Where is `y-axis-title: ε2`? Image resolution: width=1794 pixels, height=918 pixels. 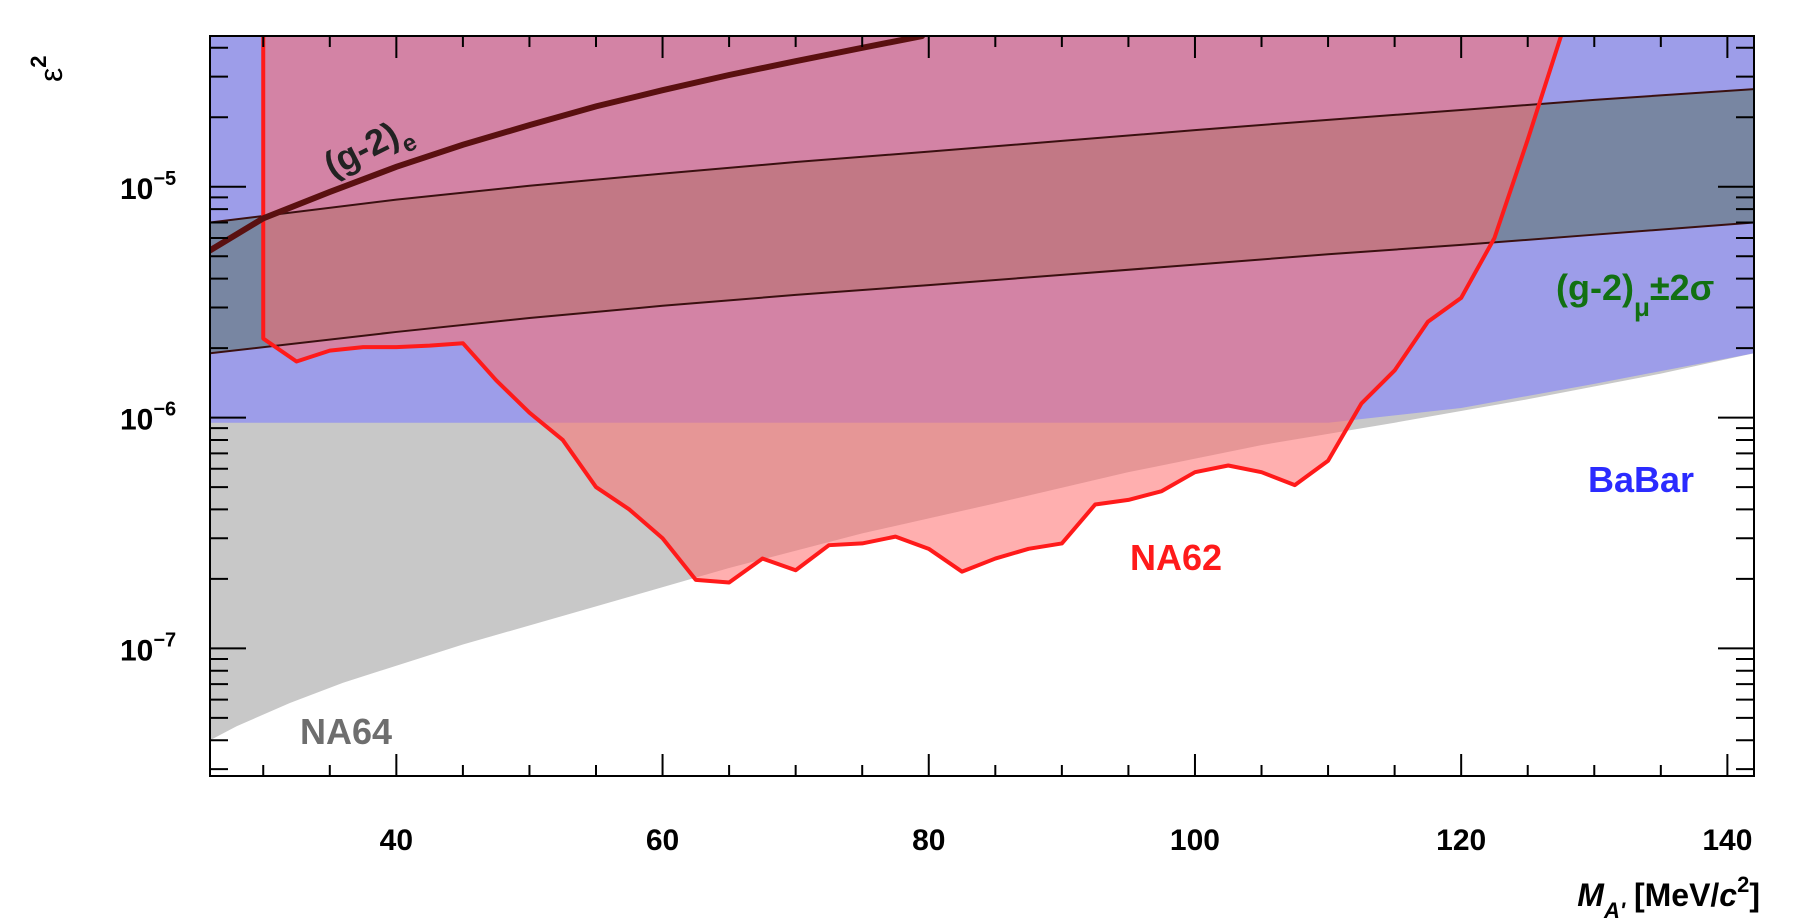
y-axis-title: ε2 is located at coordinates (47, 68).